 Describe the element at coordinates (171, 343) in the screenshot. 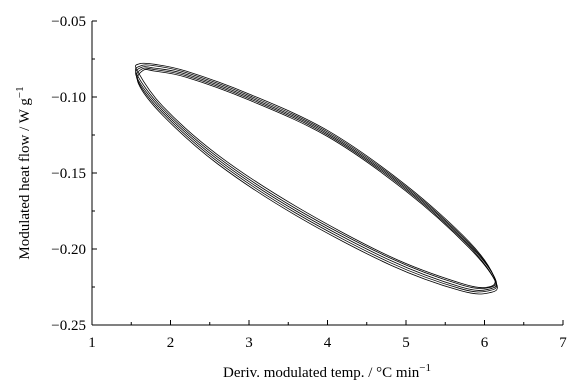

I see `x-tick-label: 2` at that location.